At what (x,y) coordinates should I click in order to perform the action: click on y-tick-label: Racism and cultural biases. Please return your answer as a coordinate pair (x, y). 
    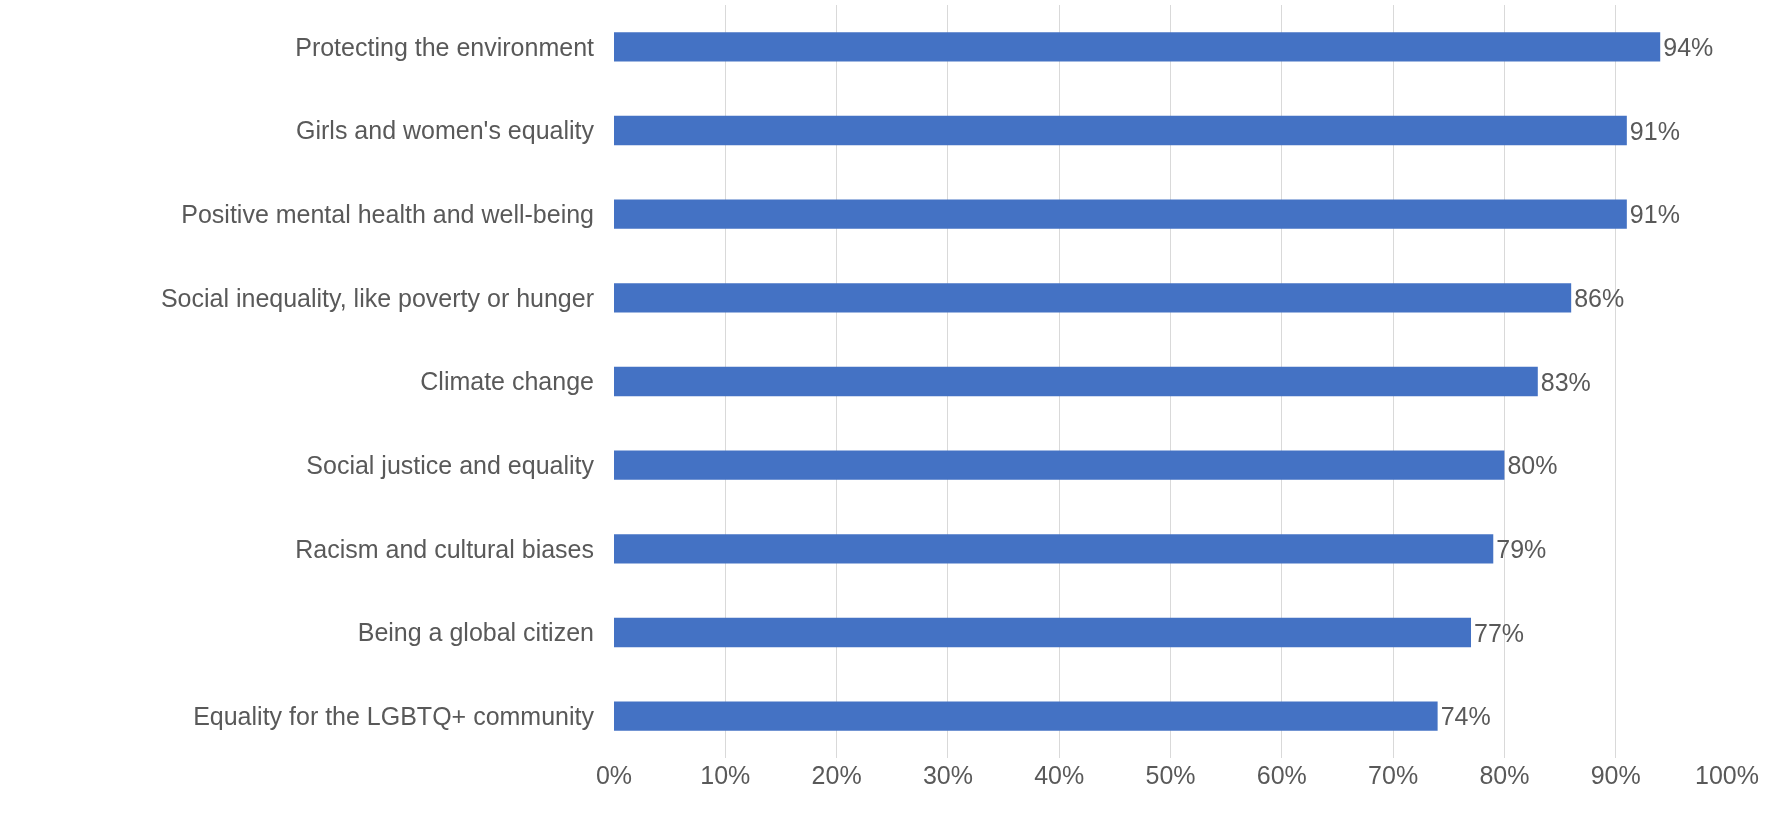
    Looking at the image, I should click on (444, 548).